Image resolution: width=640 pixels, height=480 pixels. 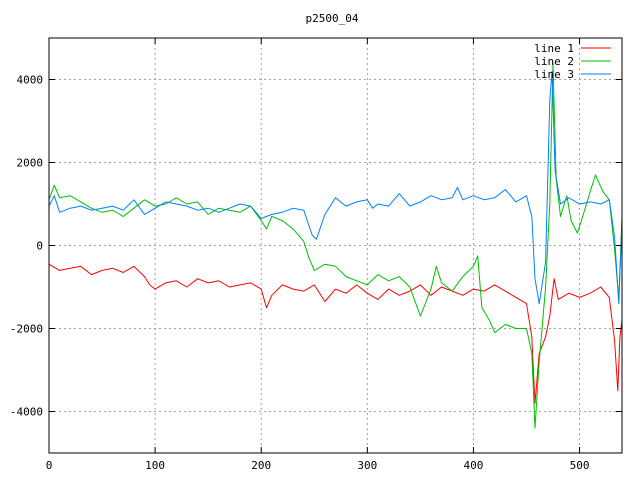 What do you see at coordinates (367, 465) in the screenshot?
I see `x-tick-label: 300` at bounding box center [367, 465].